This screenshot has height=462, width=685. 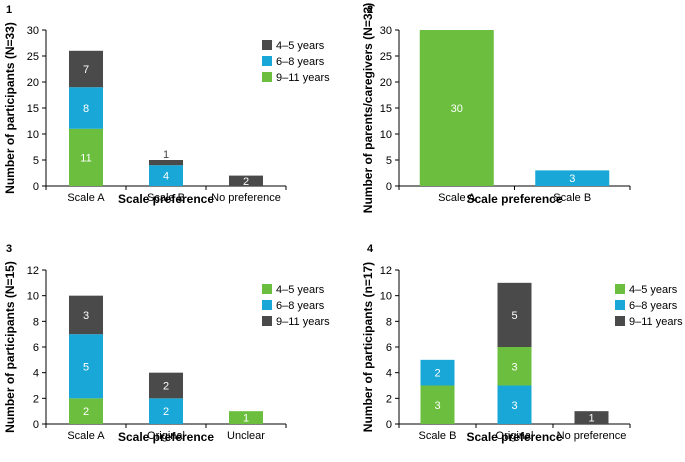 I want to click on panel-number: 3, so click(x=9, y=249).